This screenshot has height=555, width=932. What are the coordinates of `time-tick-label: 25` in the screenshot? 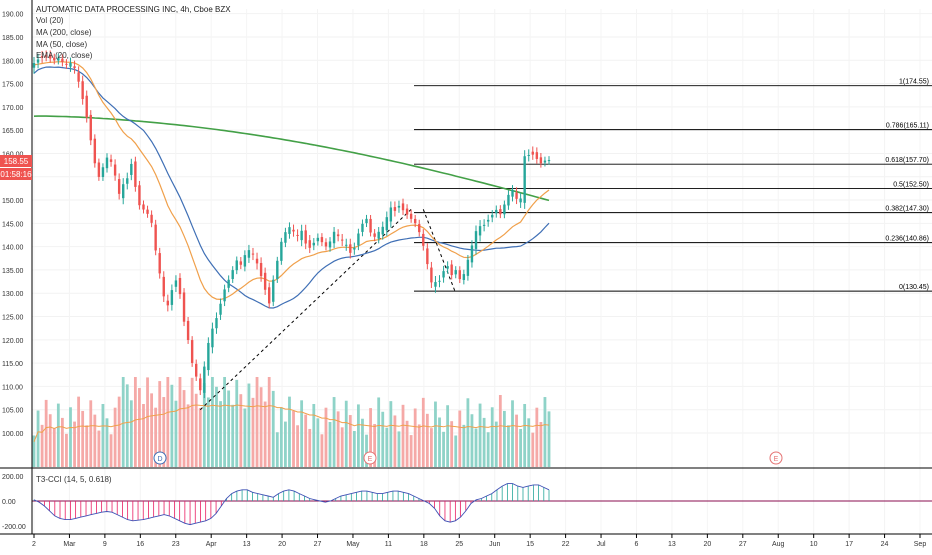 It's located at (459, 544).